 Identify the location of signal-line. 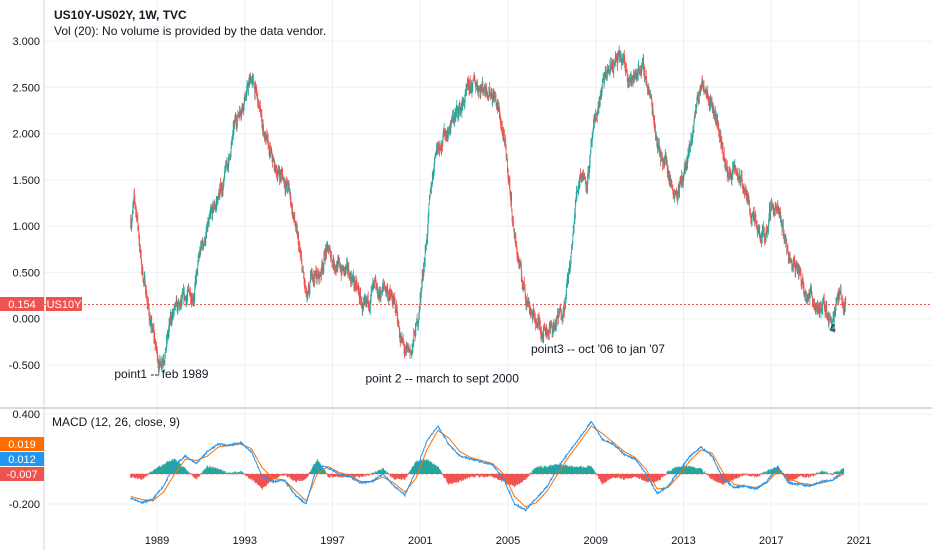
(487, 466).